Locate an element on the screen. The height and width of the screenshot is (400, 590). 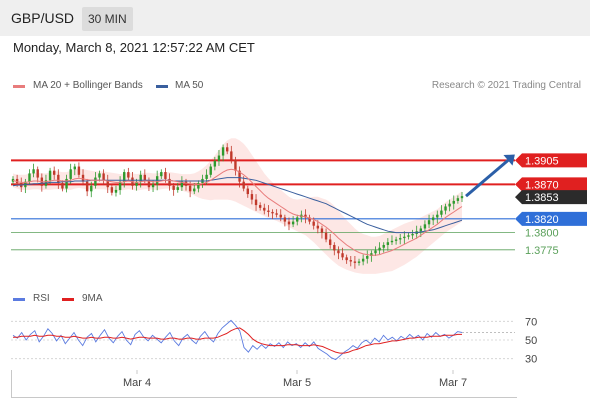
symbol-label: GBP/USD is located at coordinates (43, 18).